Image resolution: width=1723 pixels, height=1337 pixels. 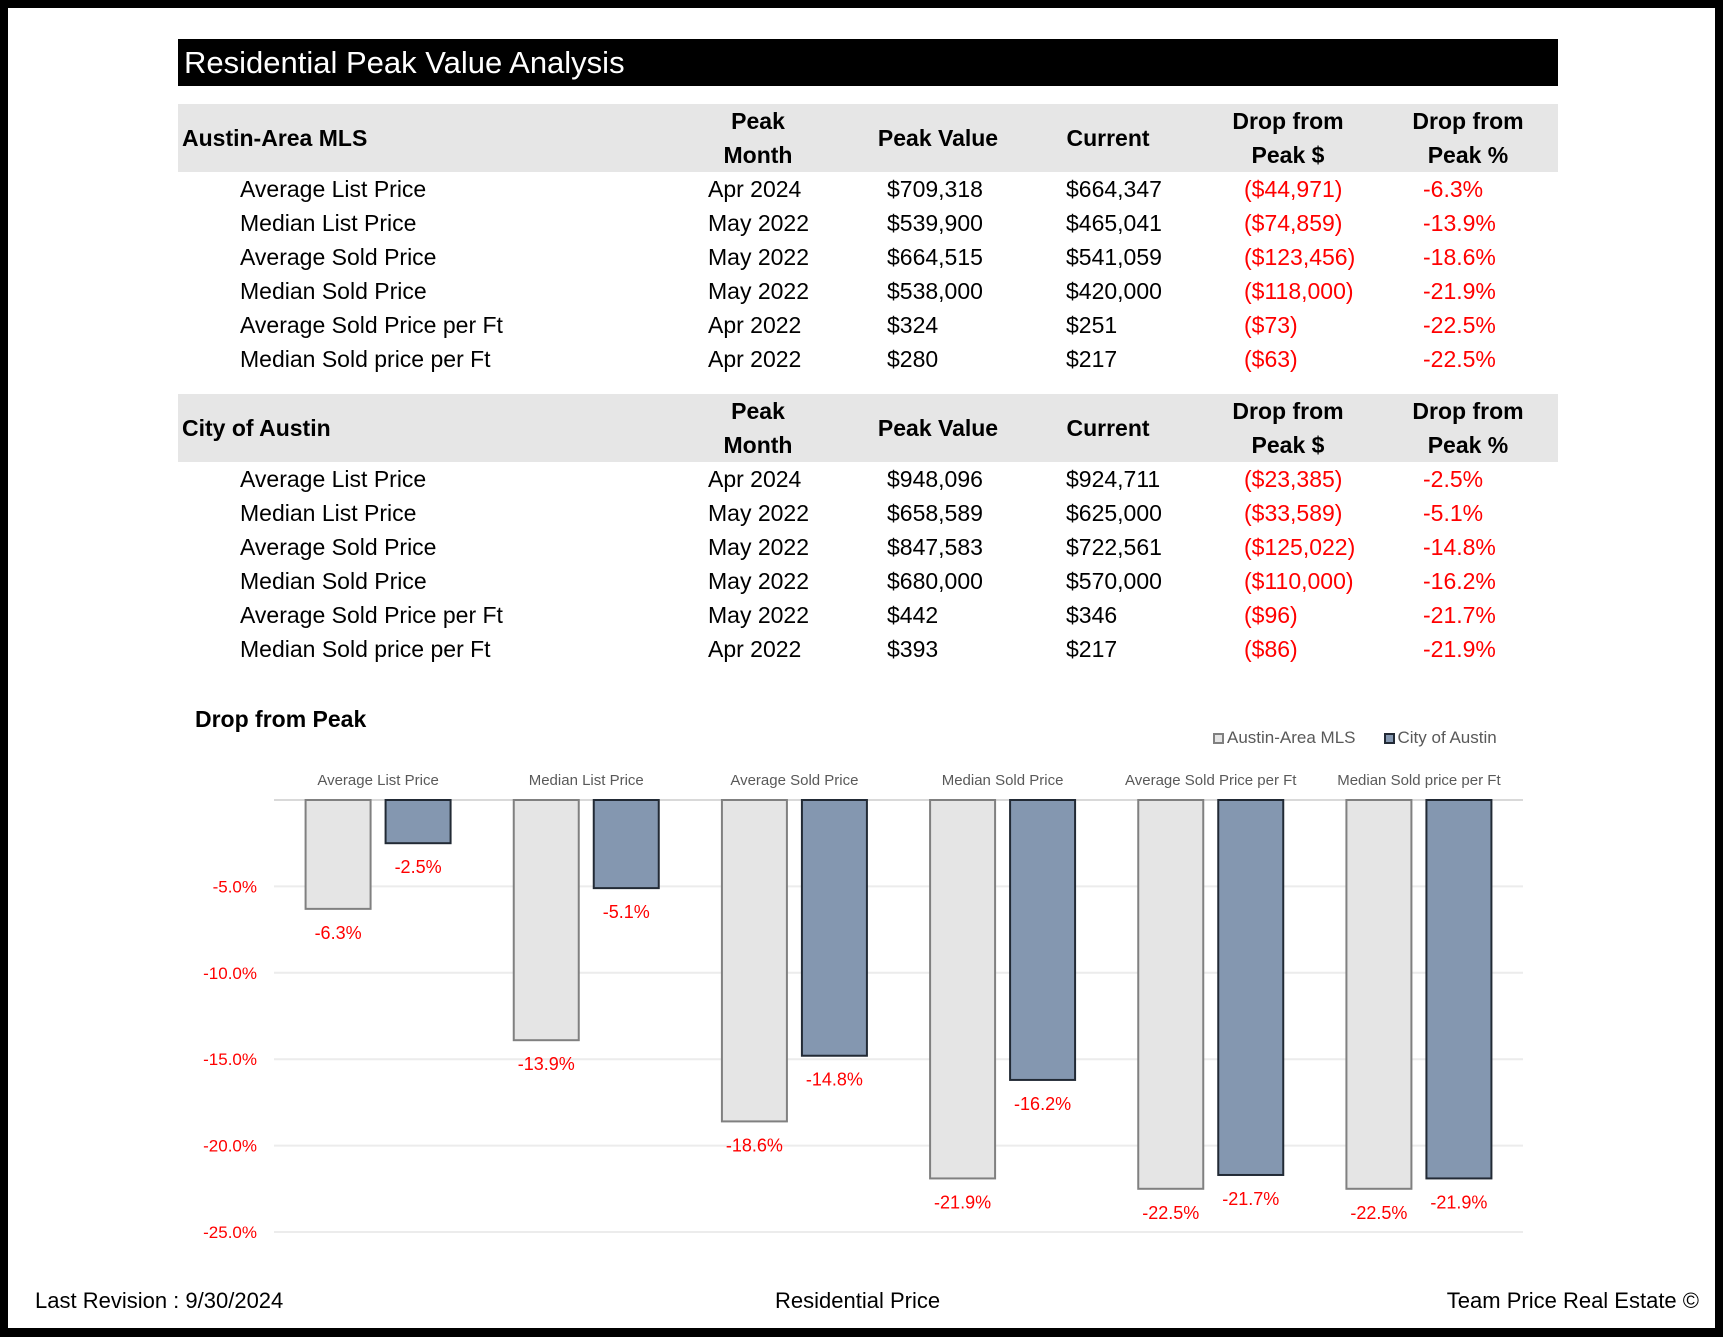 What do you see at coordinates (1114, 189) in the screenshot?
I see `current-value: $664,347` at bounding box center [1114, 189].